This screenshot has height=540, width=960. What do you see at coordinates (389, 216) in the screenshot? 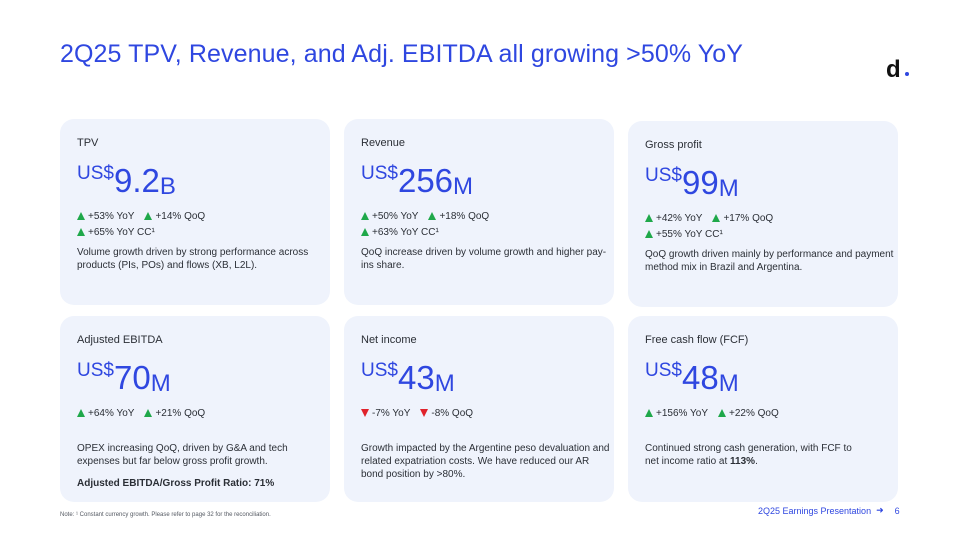
I see `metric-yoy: +50% YoY` at bounding box center [389, 216].